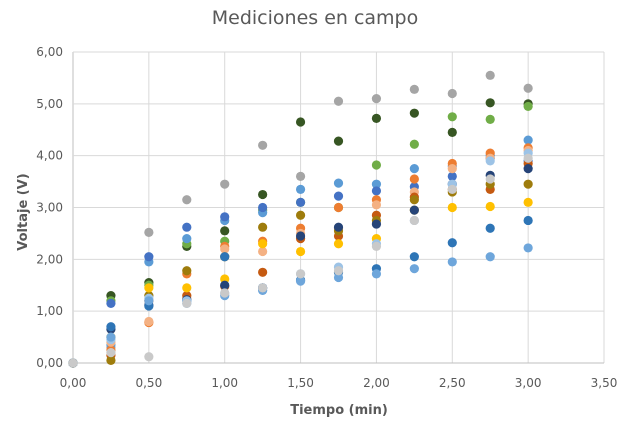 The image size is (630, 425). What do you see at coordinates (315, 18) in the screenshot?
I see `chart-title: Mediciones en campo` at bounding box center [315, 18].